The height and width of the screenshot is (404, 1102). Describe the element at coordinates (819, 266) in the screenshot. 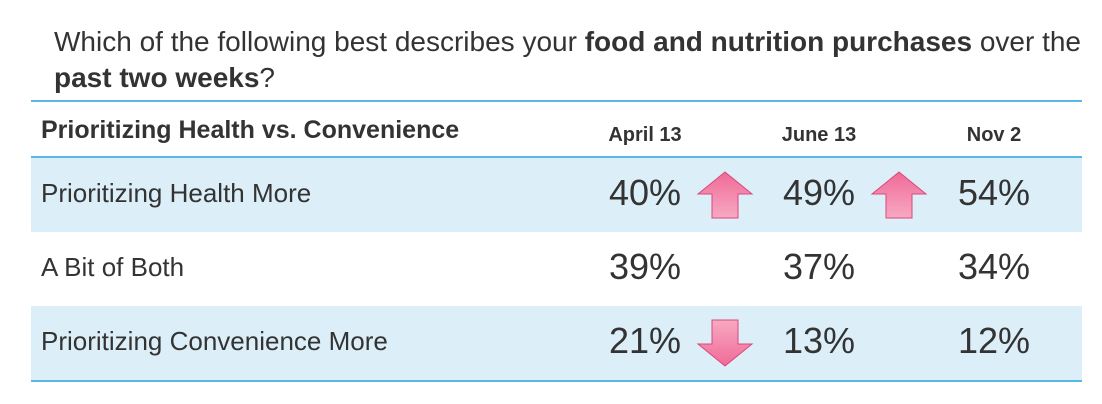

I see `cell-value: 37%` at that location.